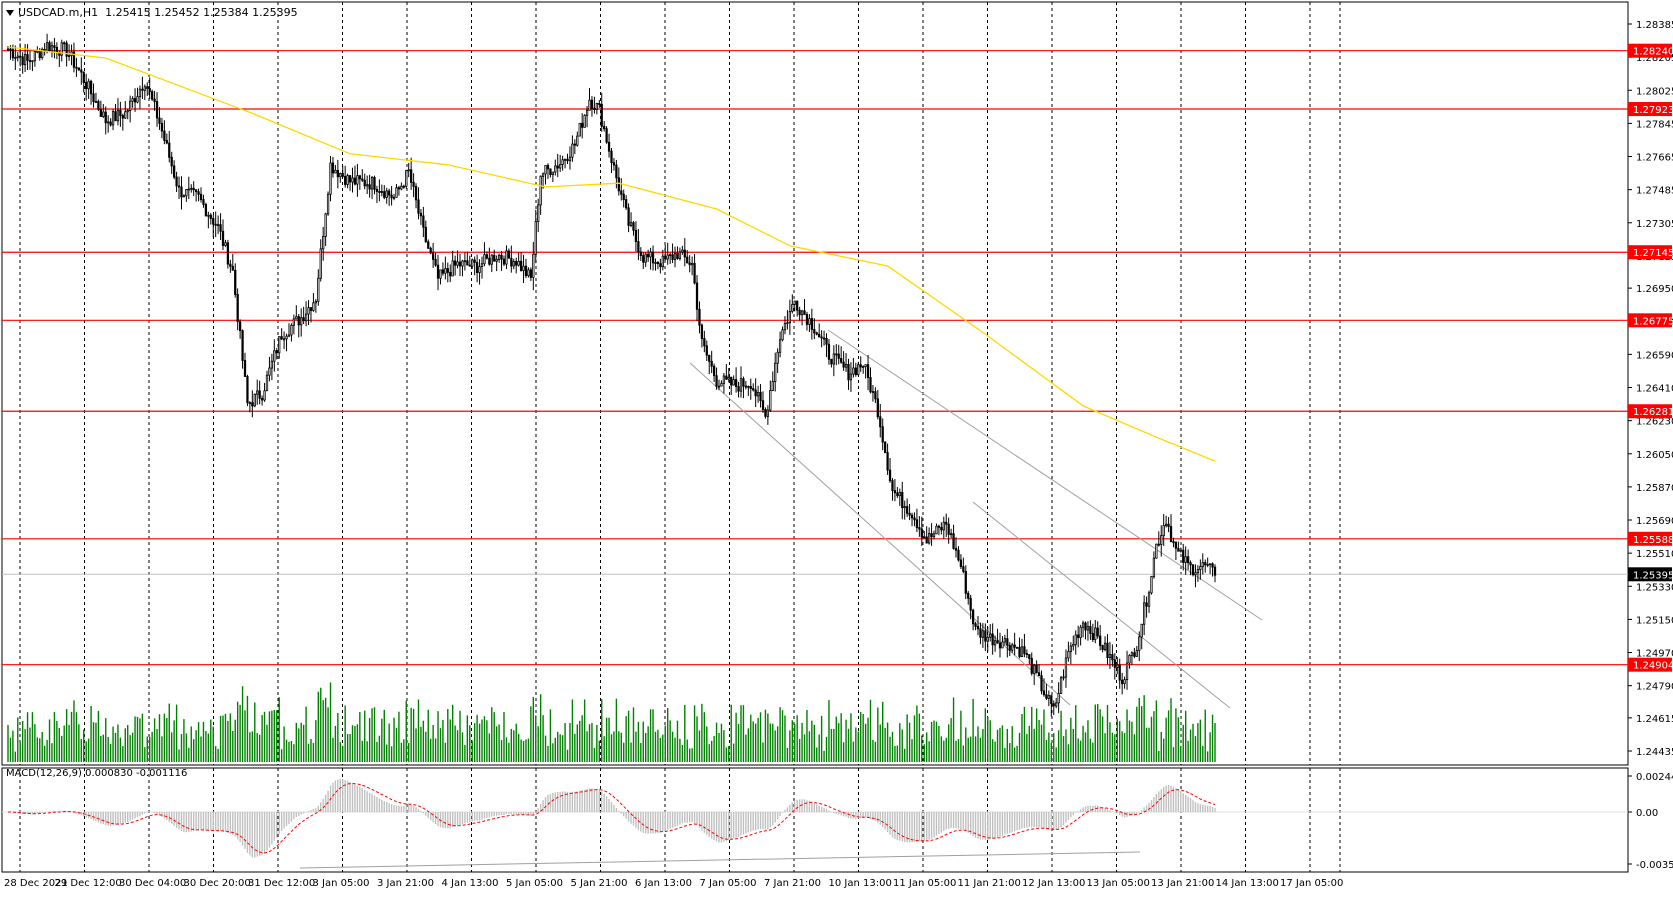 The height and width of the screenshot is (897, 1673). Describe the element at coordinates (1653, 52) in the screenshot. I see `price-level-tag-label: 1.28240` at that location.